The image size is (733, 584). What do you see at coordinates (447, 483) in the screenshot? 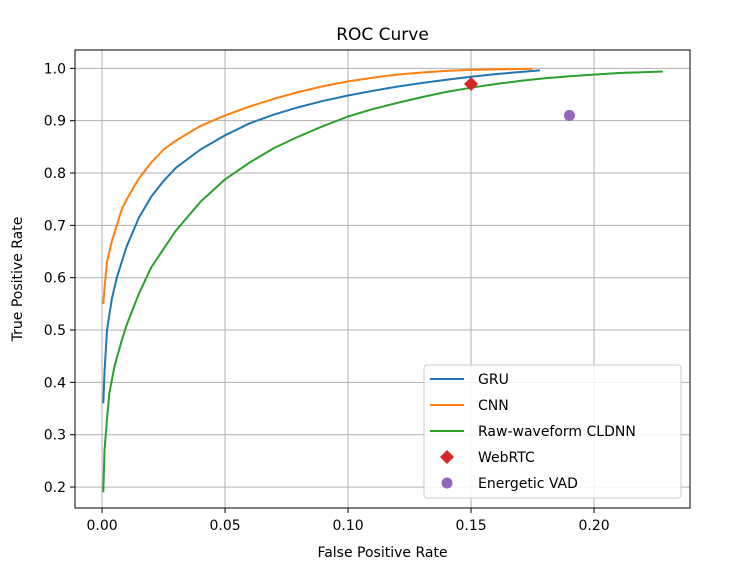
I see `legend-swatch-energetic-vad` at bounding box center [447, 483].